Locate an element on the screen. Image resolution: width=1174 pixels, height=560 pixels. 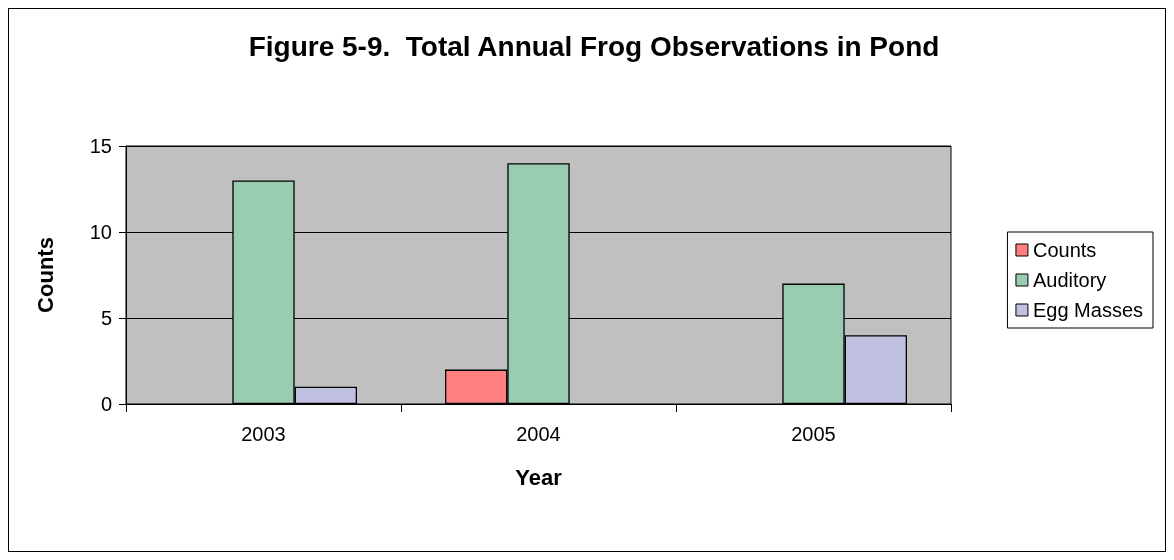
y-axis-title: Counts is located at coordinates (45, 275).